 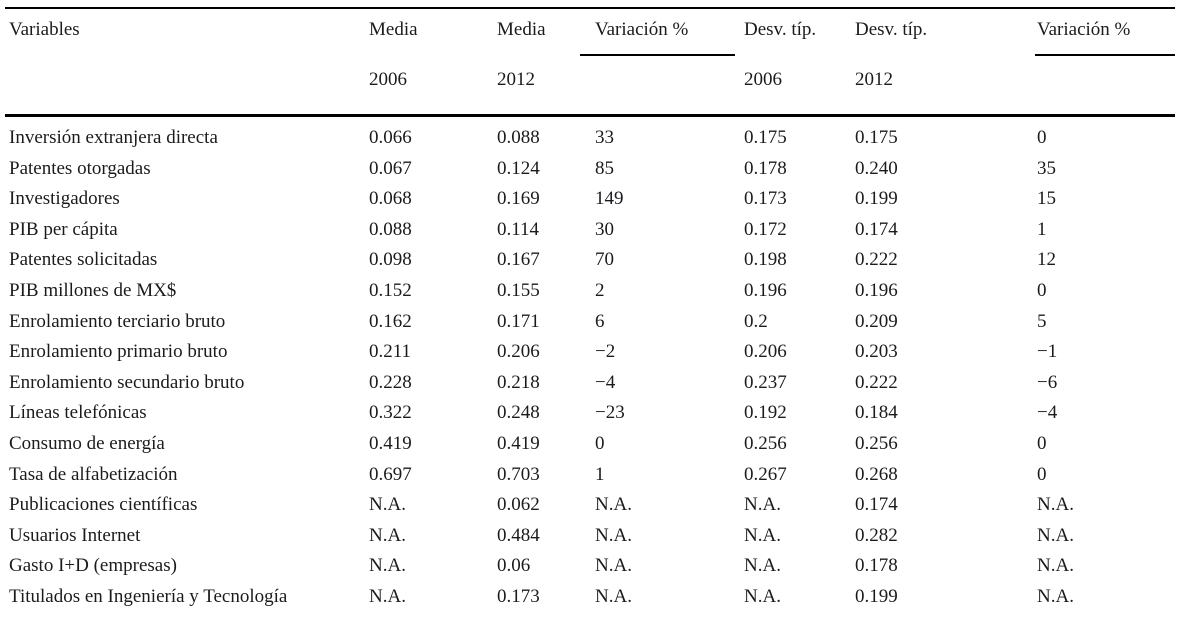 What do you see at coordinates (609, 199) in the screenshot?
I see `value-cell: 149` at bounding box center [609, 199].